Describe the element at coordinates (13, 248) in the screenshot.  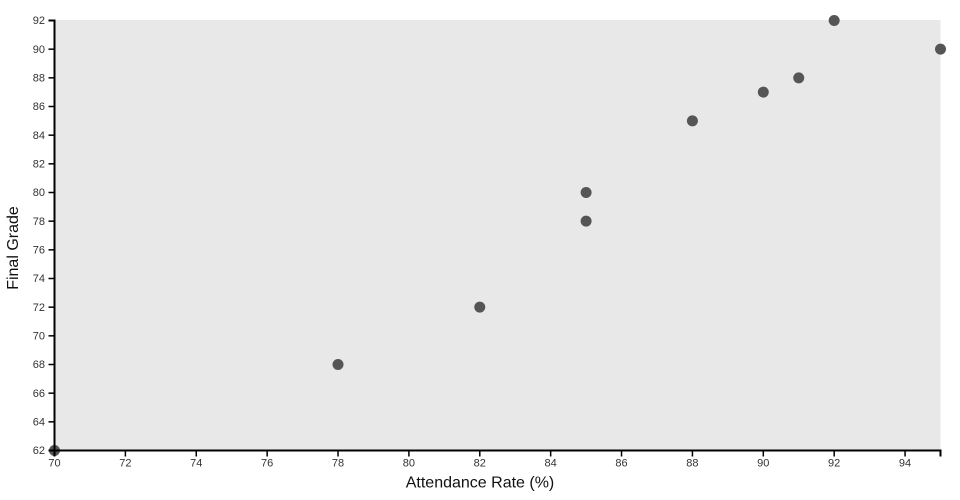
I see `svg-text: Final Grade` at that location.